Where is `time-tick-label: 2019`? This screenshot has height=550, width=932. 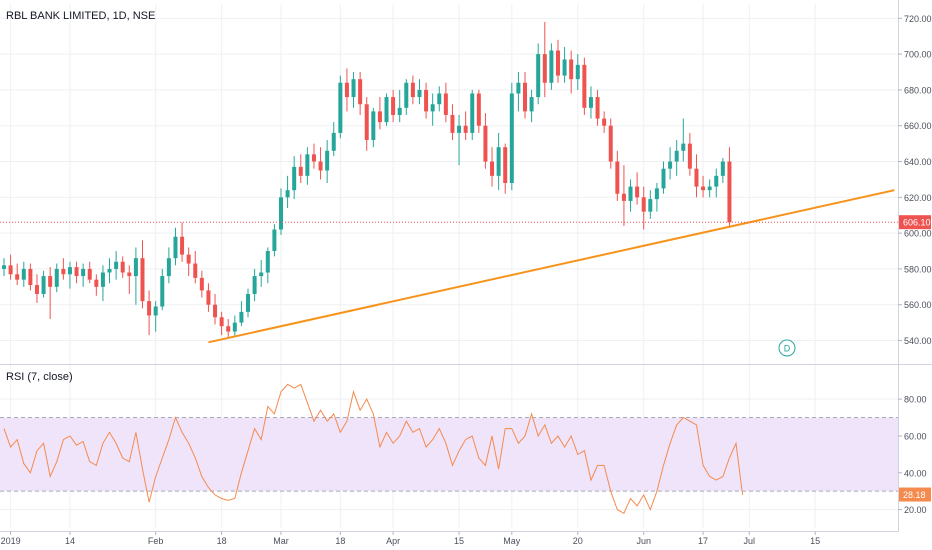 time-tick-label: 2019 is located at coordinates (11, 541).